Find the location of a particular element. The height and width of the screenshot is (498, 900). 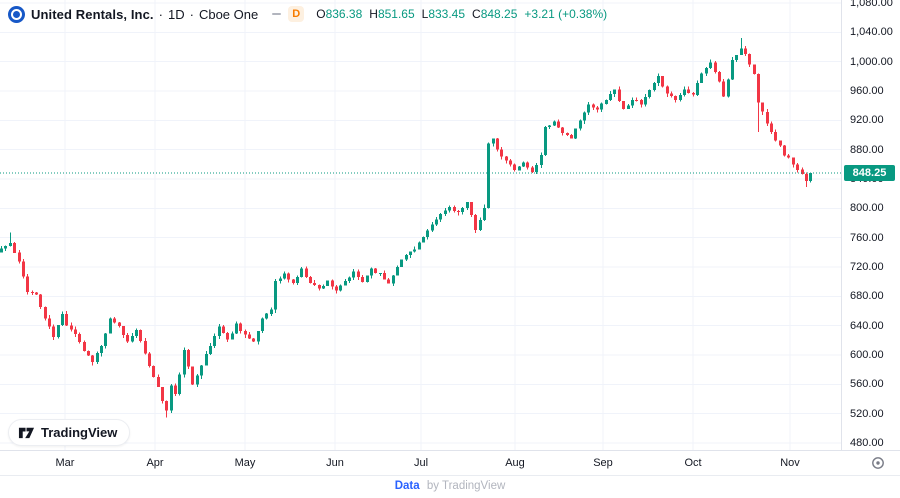

price-axis-label: 760.00 is located at coordinates (867, 237).